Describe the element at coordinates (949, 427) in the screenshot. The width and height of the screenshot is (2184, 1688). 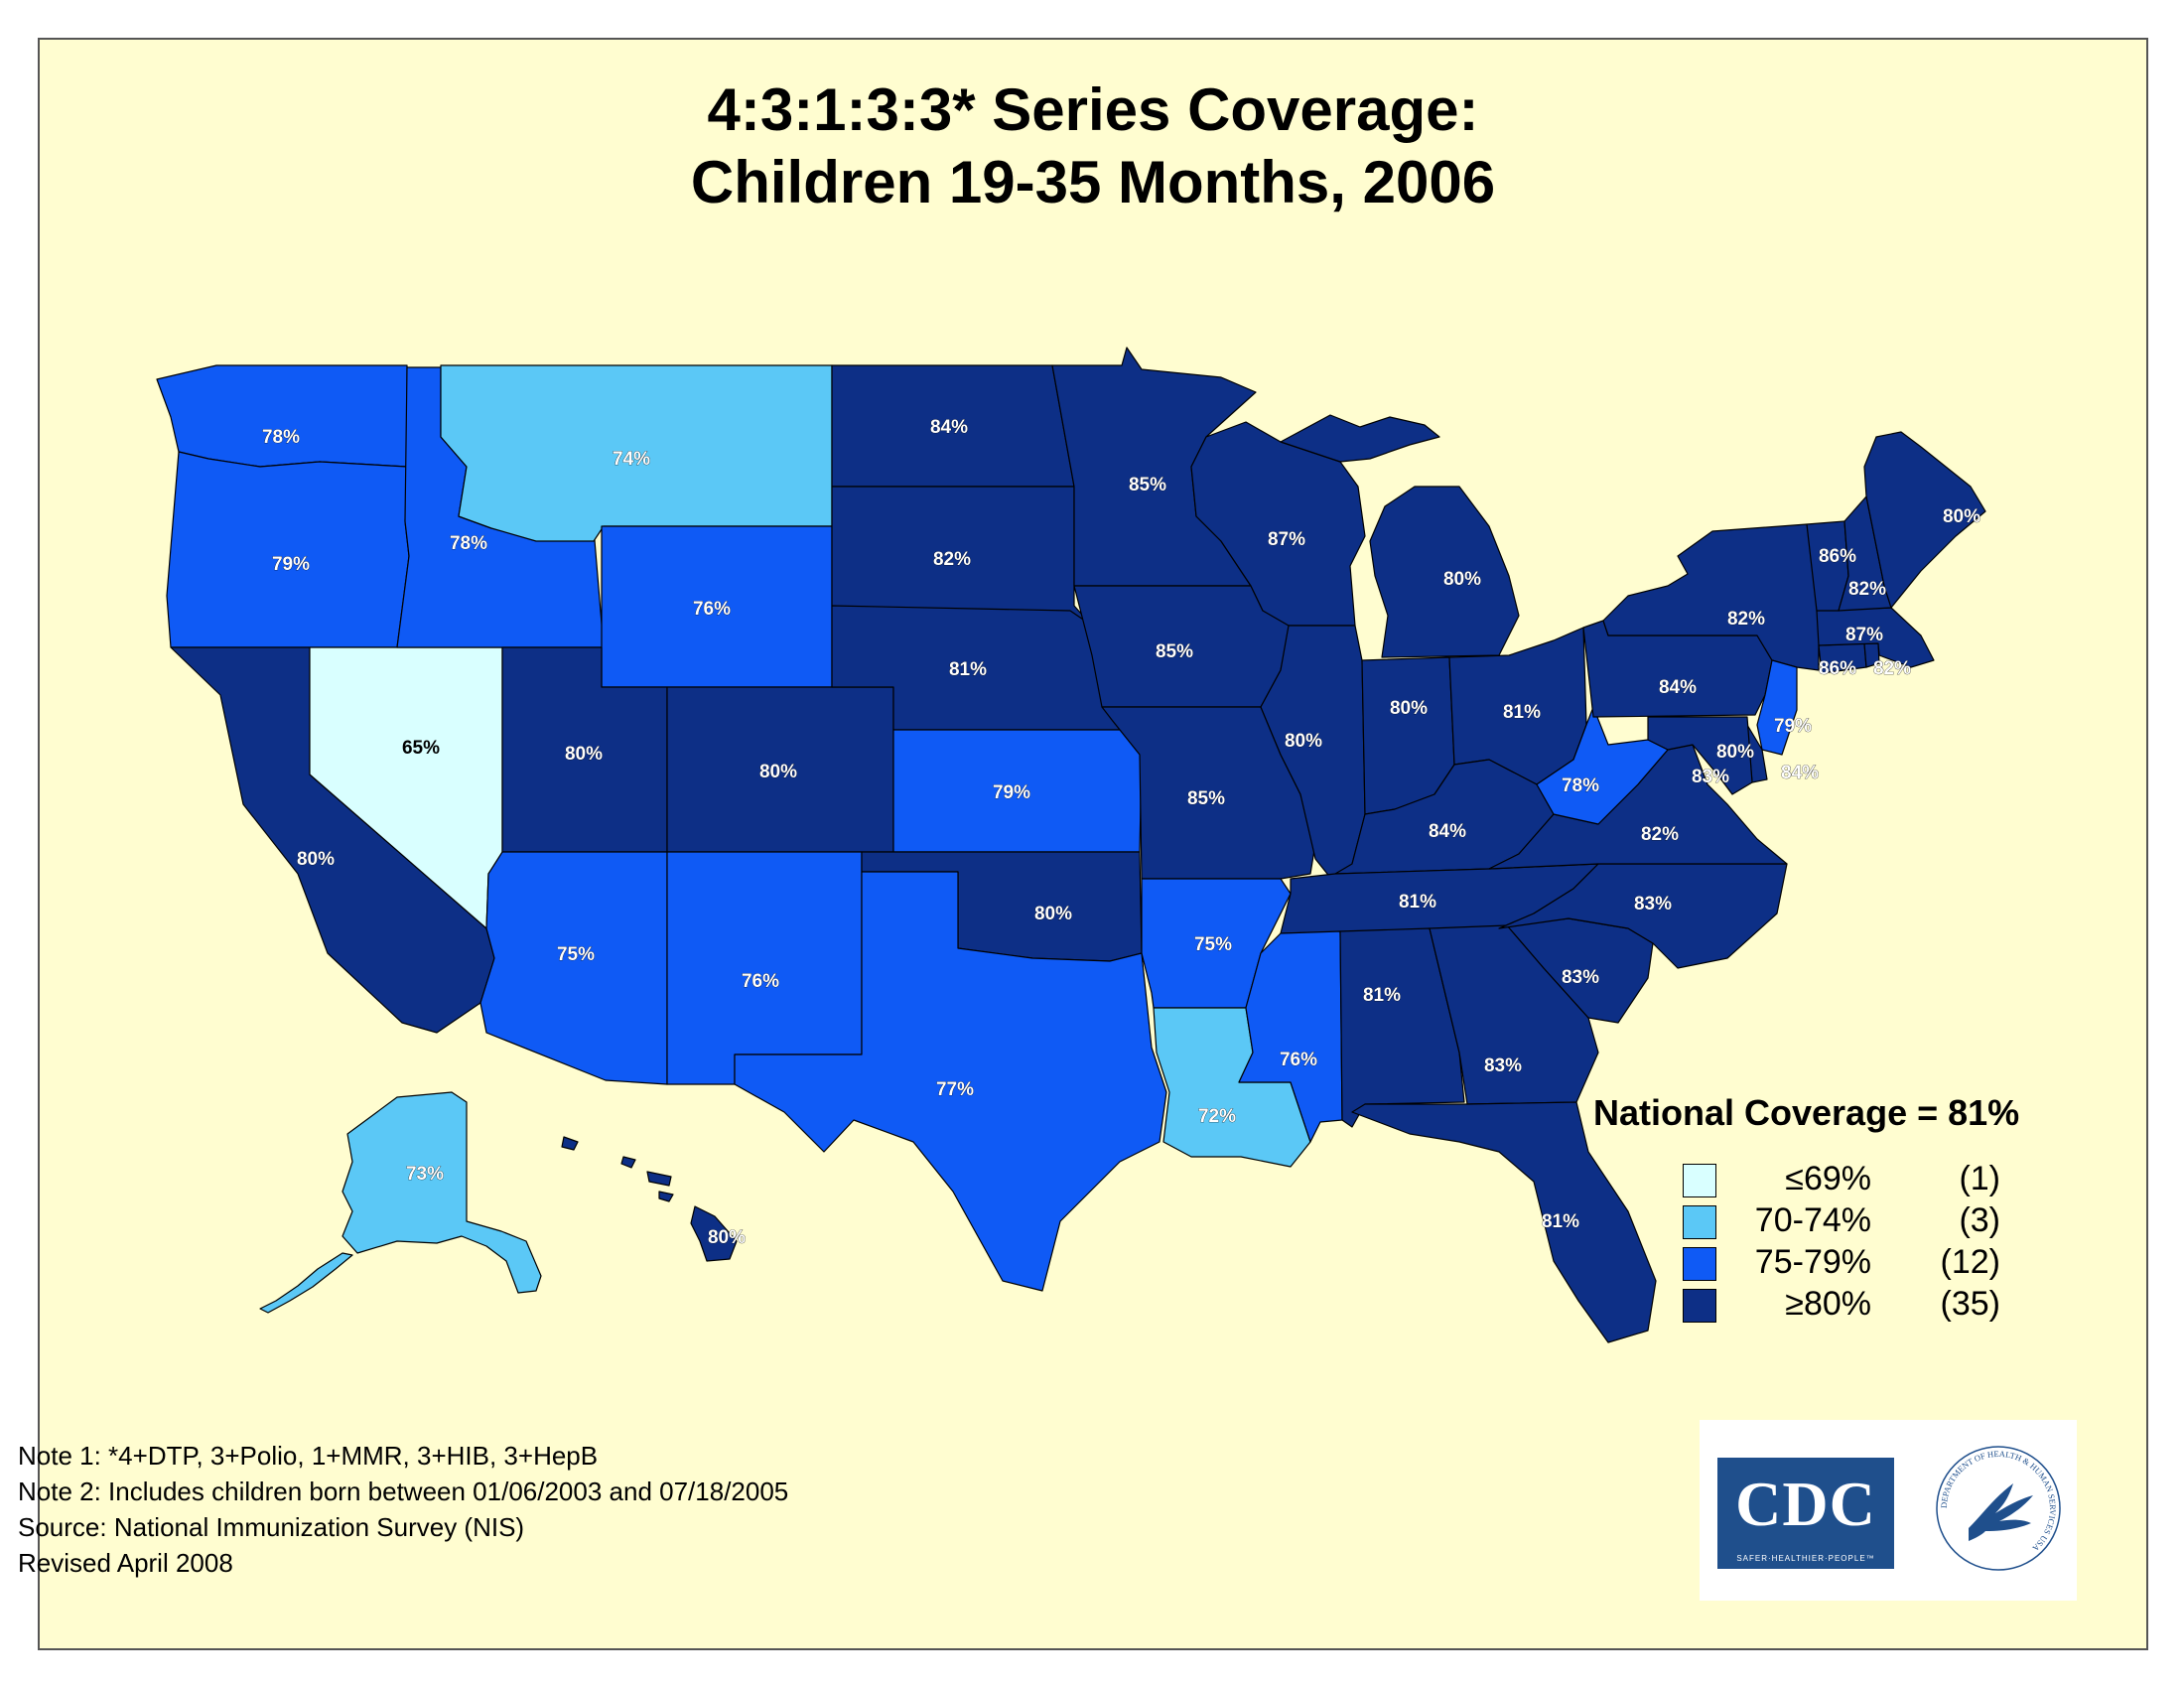
I see `state-label-ND: 84%` at that location.